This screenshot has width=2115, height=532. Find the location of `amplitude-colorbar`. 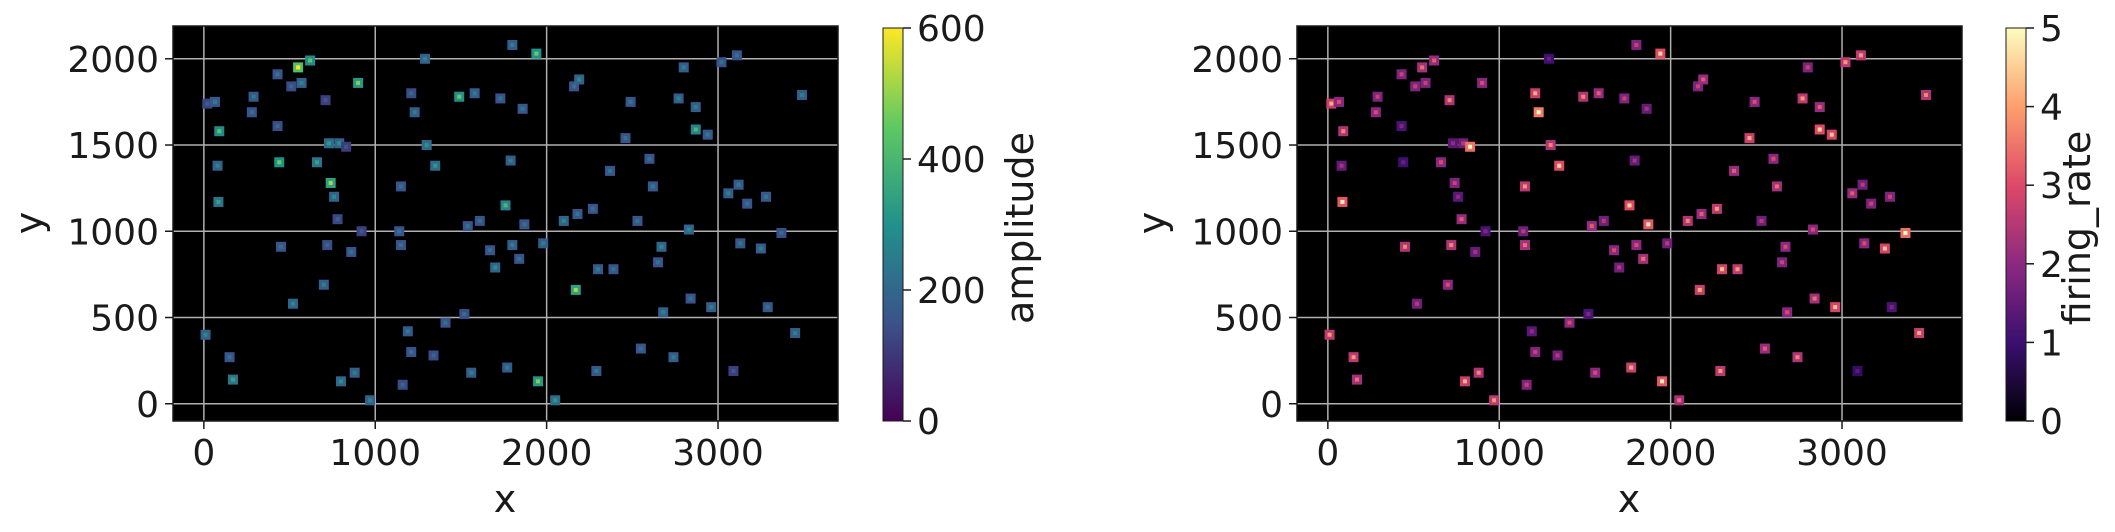

amplitude-colorbar is located at coordinates (893, 224).